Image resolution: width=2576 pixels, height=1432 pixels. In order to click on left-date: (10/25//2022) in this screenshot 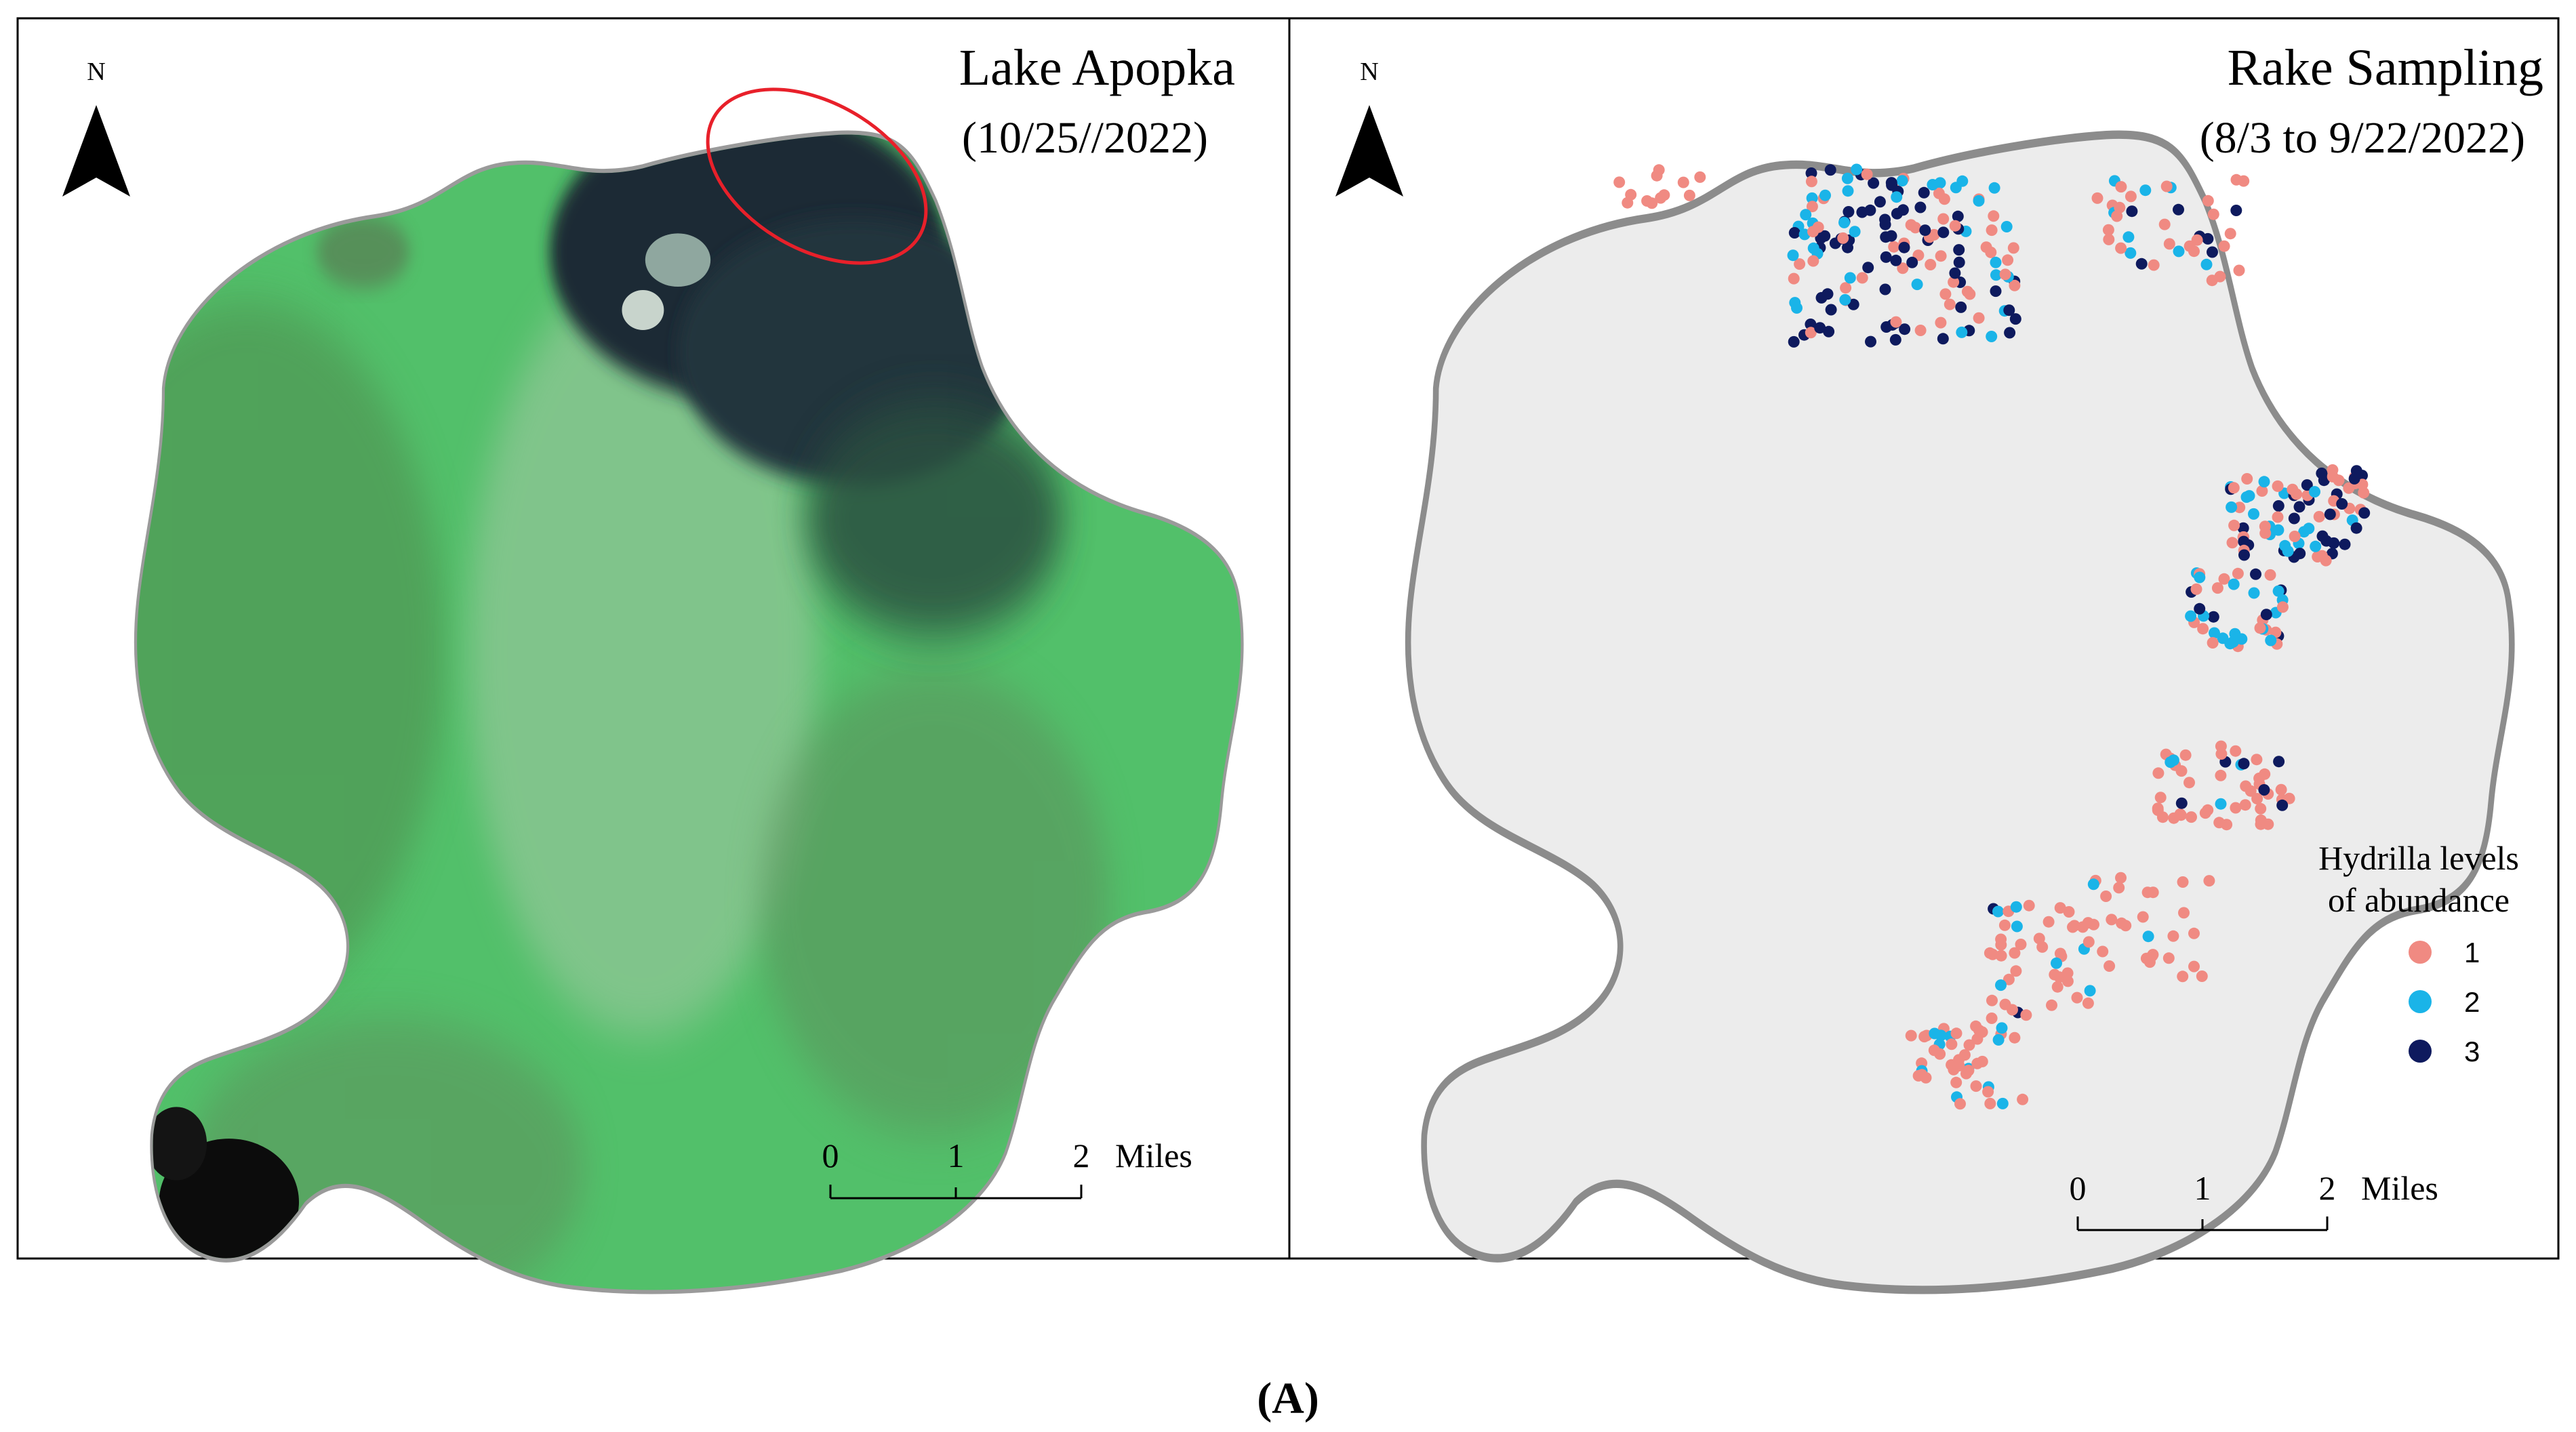, I will do `click(1085, 138)`.